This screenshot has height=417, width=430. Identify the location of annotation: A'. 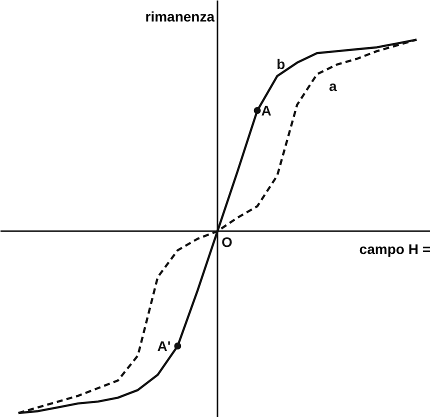
(164, 346).